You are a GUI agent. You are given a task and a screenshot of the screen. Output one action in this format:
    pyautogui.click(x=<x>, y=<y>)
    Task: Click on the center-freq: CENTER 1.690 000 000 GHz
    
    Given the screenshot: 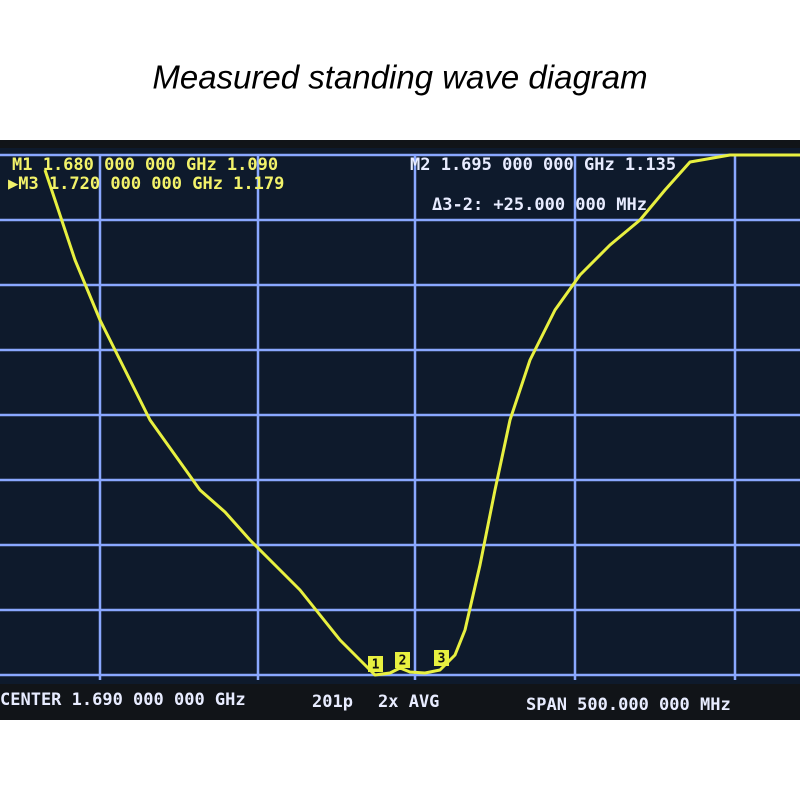 What is the action you would take?
    pyautogui.click(x=123, y=700)
    